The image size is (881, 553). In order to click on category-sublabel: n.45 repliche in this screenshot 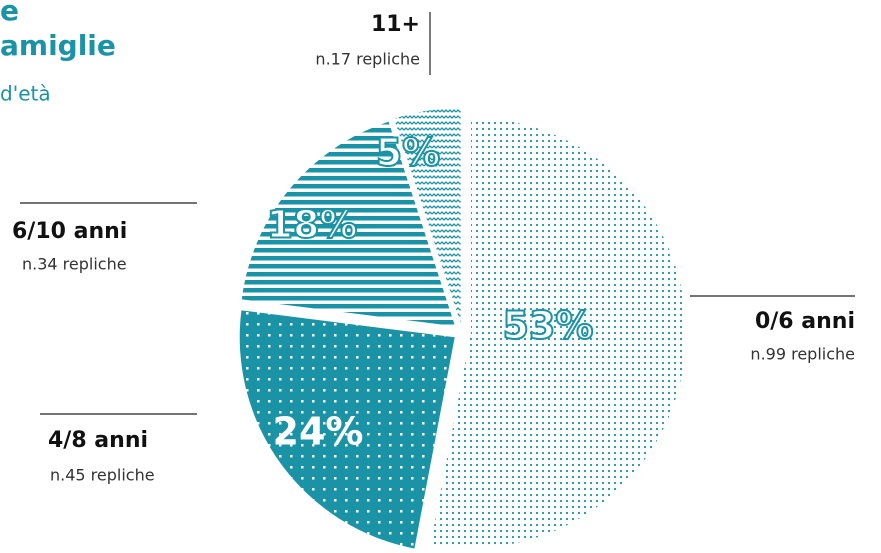, I will do `click(102, 475)`.